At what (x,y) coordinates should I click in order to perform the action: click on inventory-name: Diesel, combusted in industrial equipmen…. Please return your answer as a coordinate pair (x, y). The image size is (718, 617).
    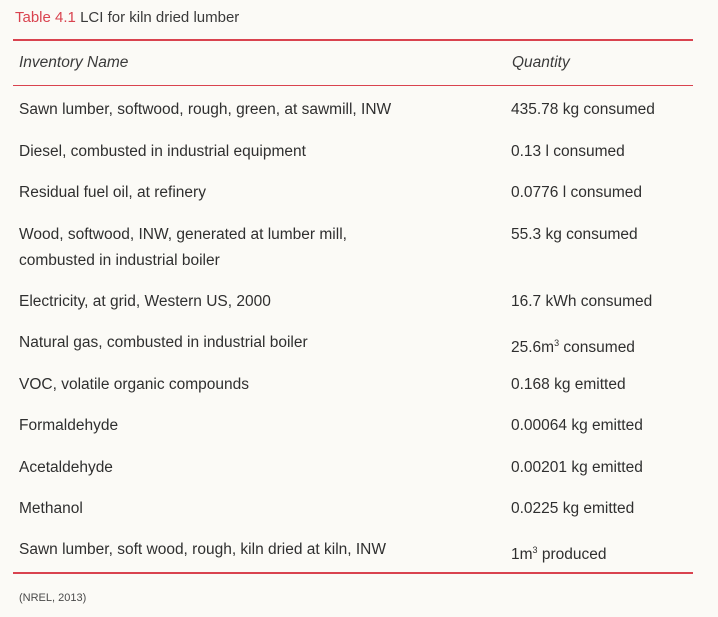
    Looking at the image, I should click on (259, 152).